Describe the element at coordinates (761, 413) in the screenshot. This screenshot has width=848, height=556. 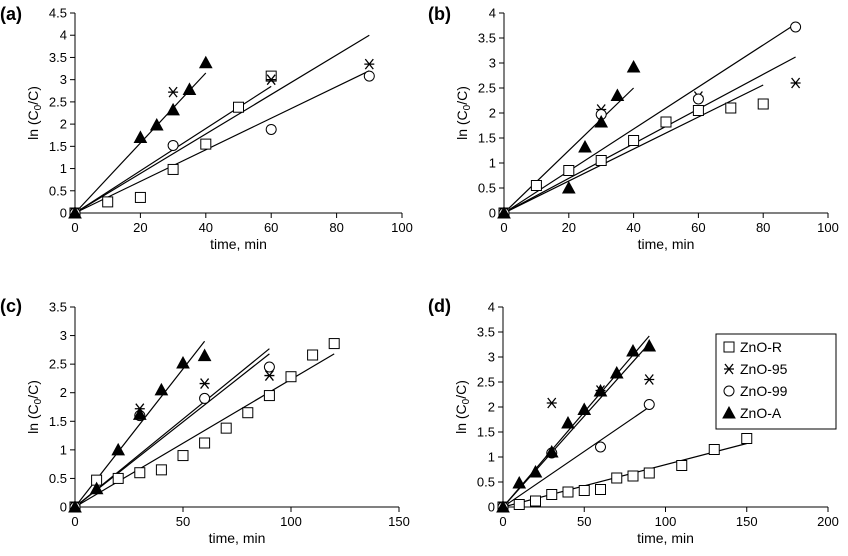
I see `legend-label: ZnO-A` at that location.